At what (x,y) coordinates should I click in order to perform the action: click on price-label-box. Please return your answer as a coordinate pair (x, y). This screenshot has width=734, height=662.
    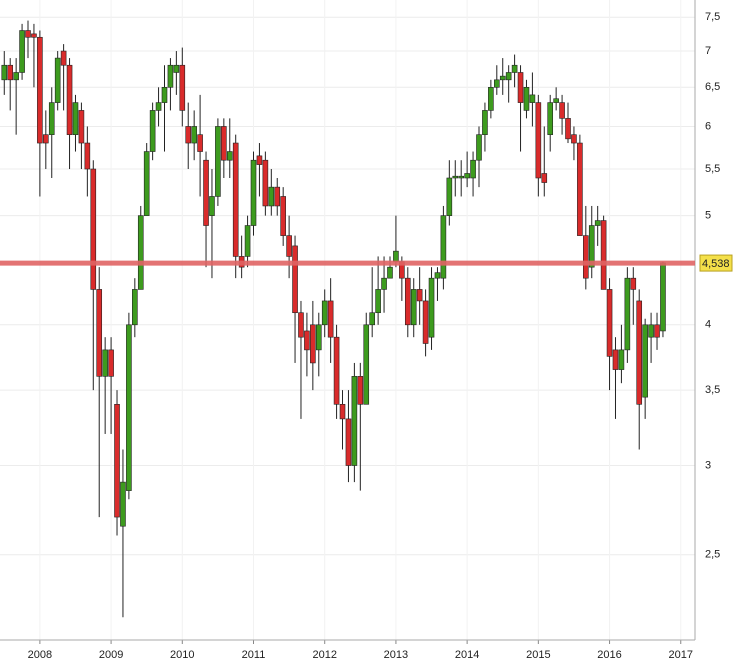
    Looking at the image, I should click on (716, 263).